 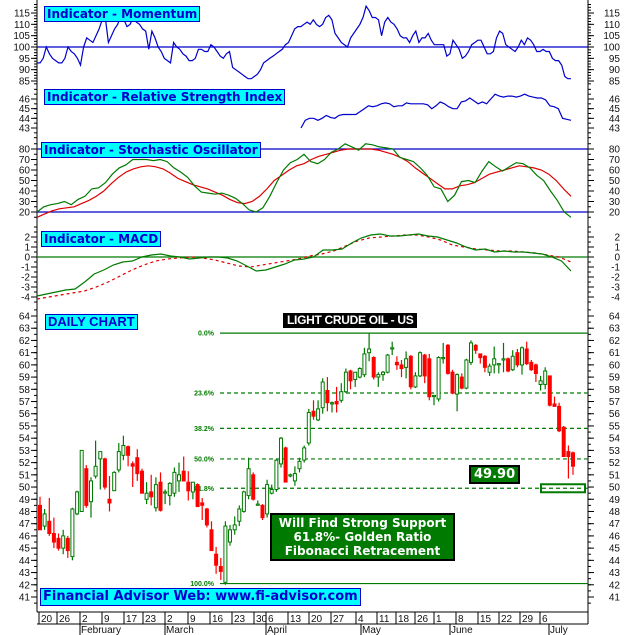 I want to click on y-tick-label-left: 2, so click(x=27, y=238).